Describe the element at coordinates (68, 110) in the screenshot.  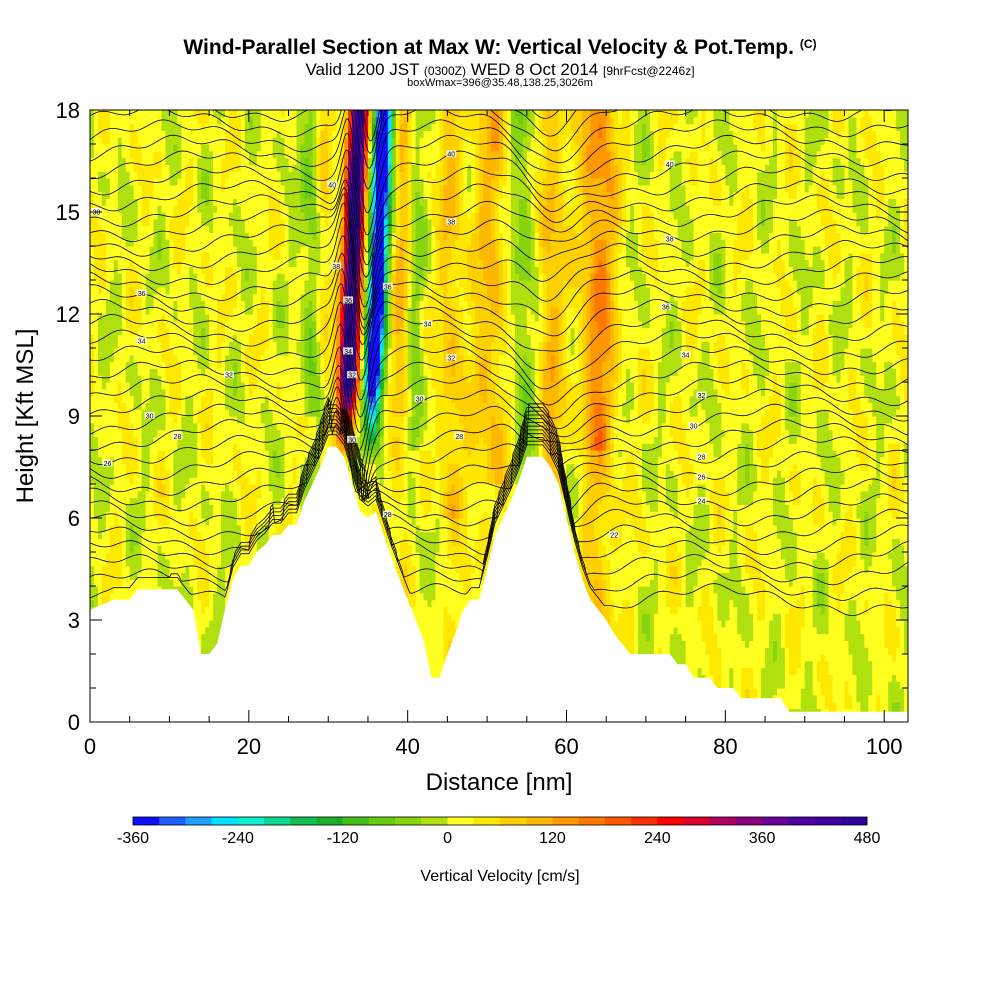
I see `y-tick-label: 18` at that location.